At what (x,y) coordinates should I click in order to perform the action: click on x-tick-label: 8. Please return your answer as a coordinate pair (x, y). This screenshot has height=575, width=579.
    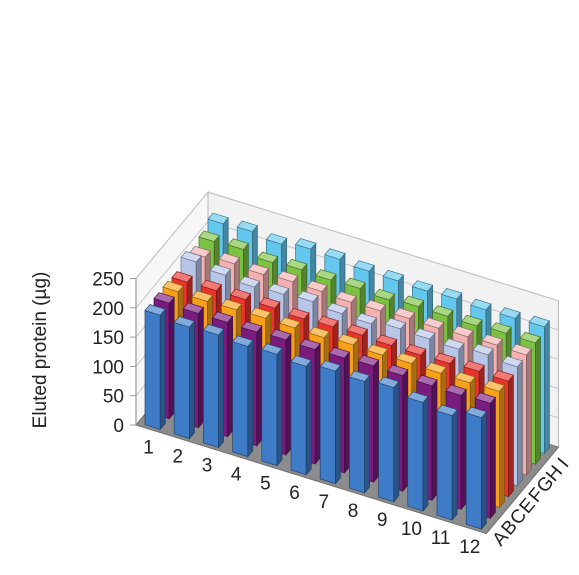
    Looking at the image, I should click on (353, 511).